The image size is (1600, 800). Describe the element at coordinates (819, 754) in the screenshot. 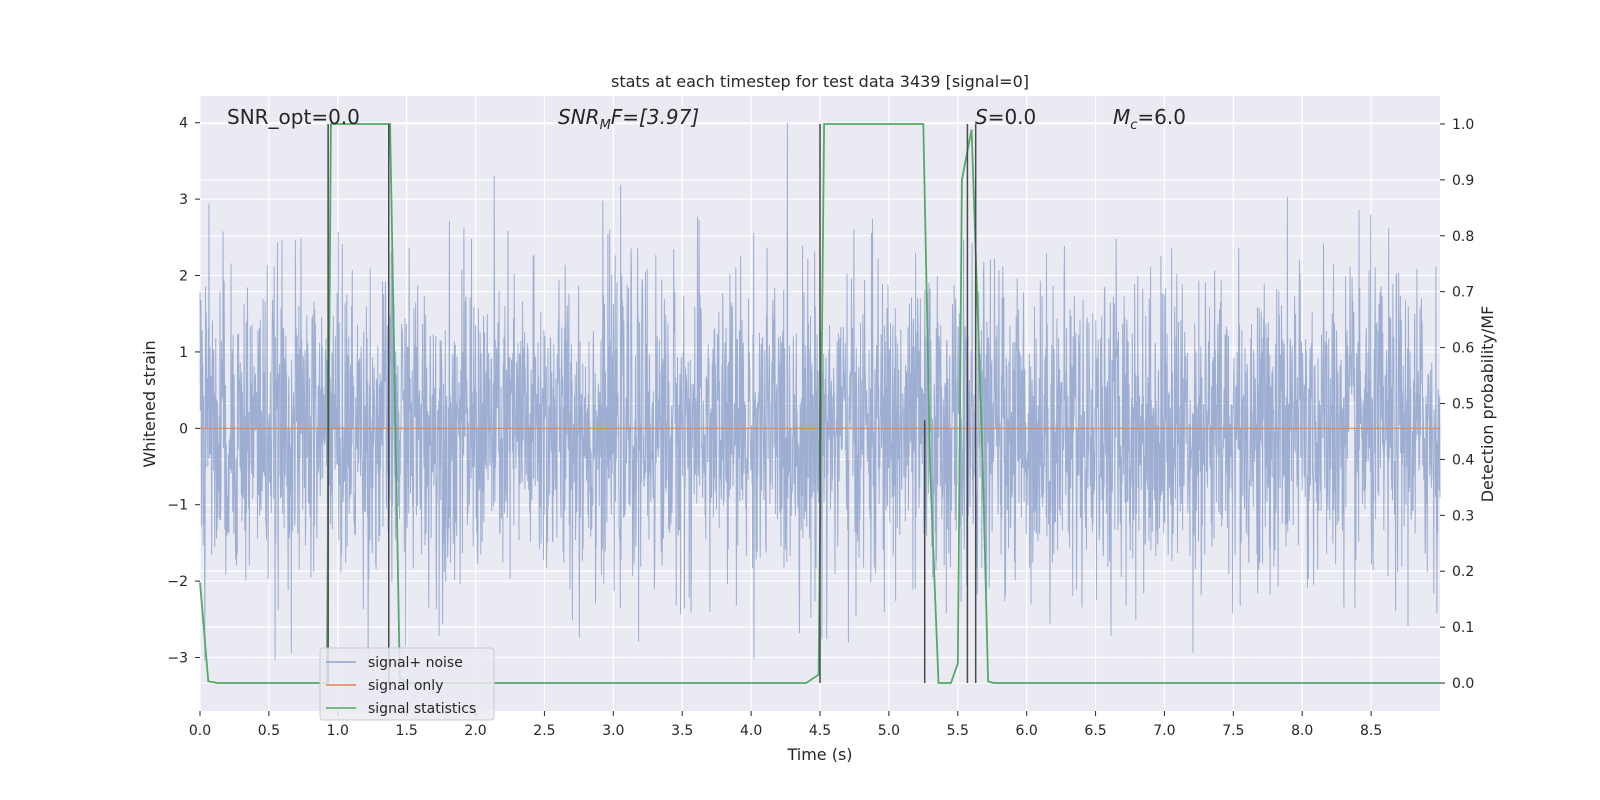

I see `x-axis-label: Time (s)` at that location.